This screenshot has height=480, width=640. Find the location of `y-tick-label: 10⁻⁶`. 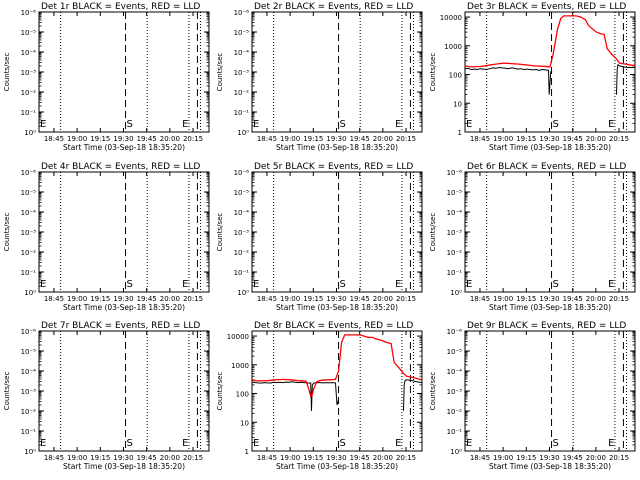

y-tick-label: 10⁻⁶ is located at coordinates (29, 332).